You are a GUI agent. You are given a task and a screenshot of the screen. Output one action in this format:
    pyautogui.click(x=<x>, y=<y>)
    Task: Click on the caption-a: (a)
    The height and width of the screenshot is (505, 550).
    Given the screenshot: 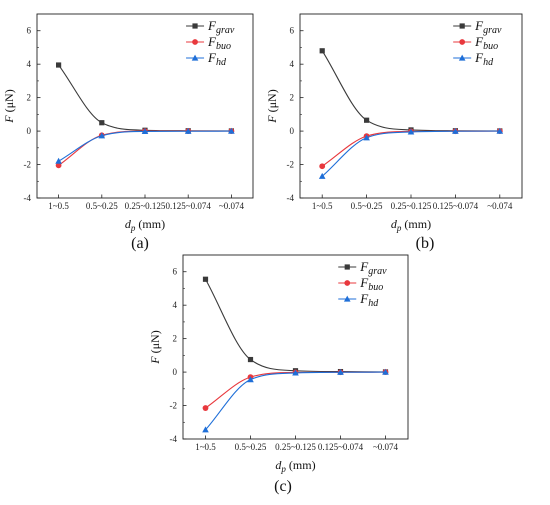 What is the action you would take?
    pyautogui.click(x=140, y=243)
    